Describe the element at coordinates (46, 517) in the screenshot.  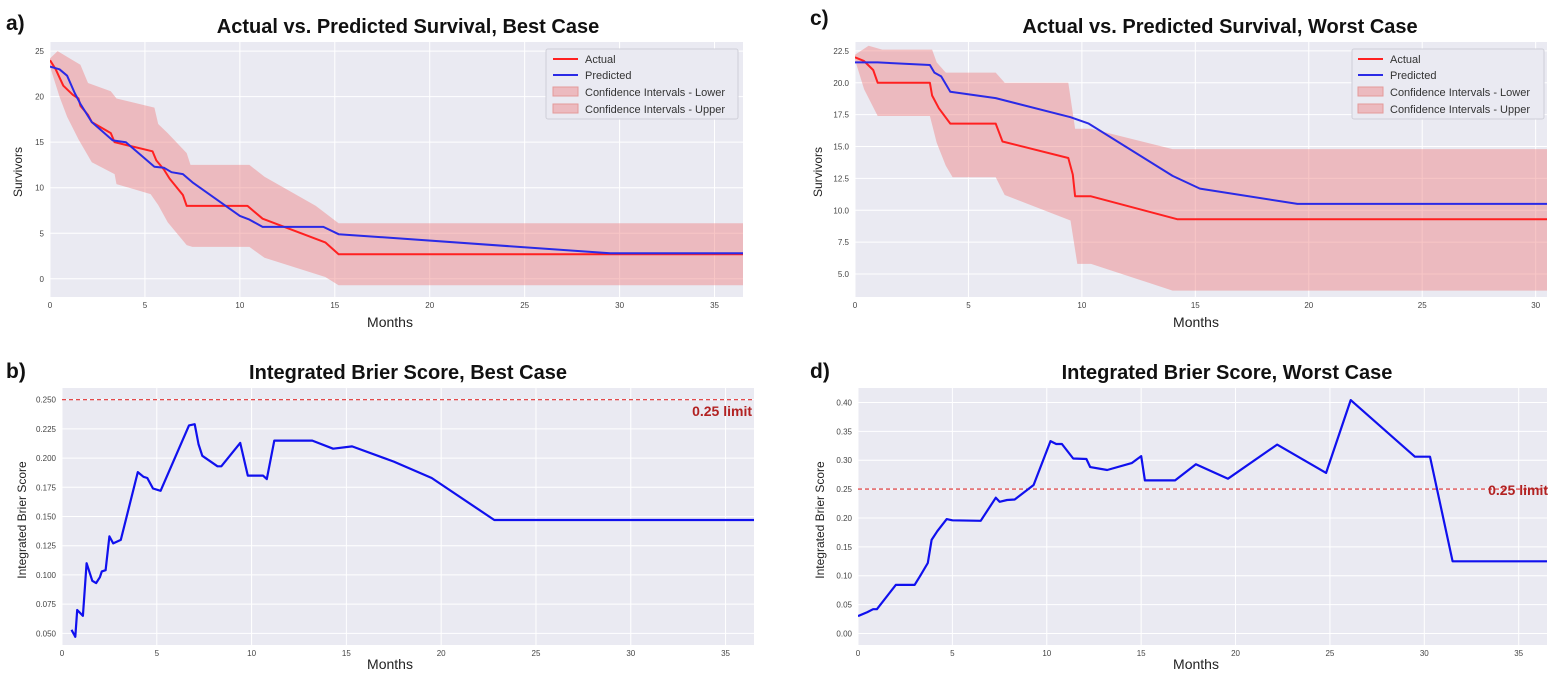
I see `y-tick-label: 0.150` at that location.